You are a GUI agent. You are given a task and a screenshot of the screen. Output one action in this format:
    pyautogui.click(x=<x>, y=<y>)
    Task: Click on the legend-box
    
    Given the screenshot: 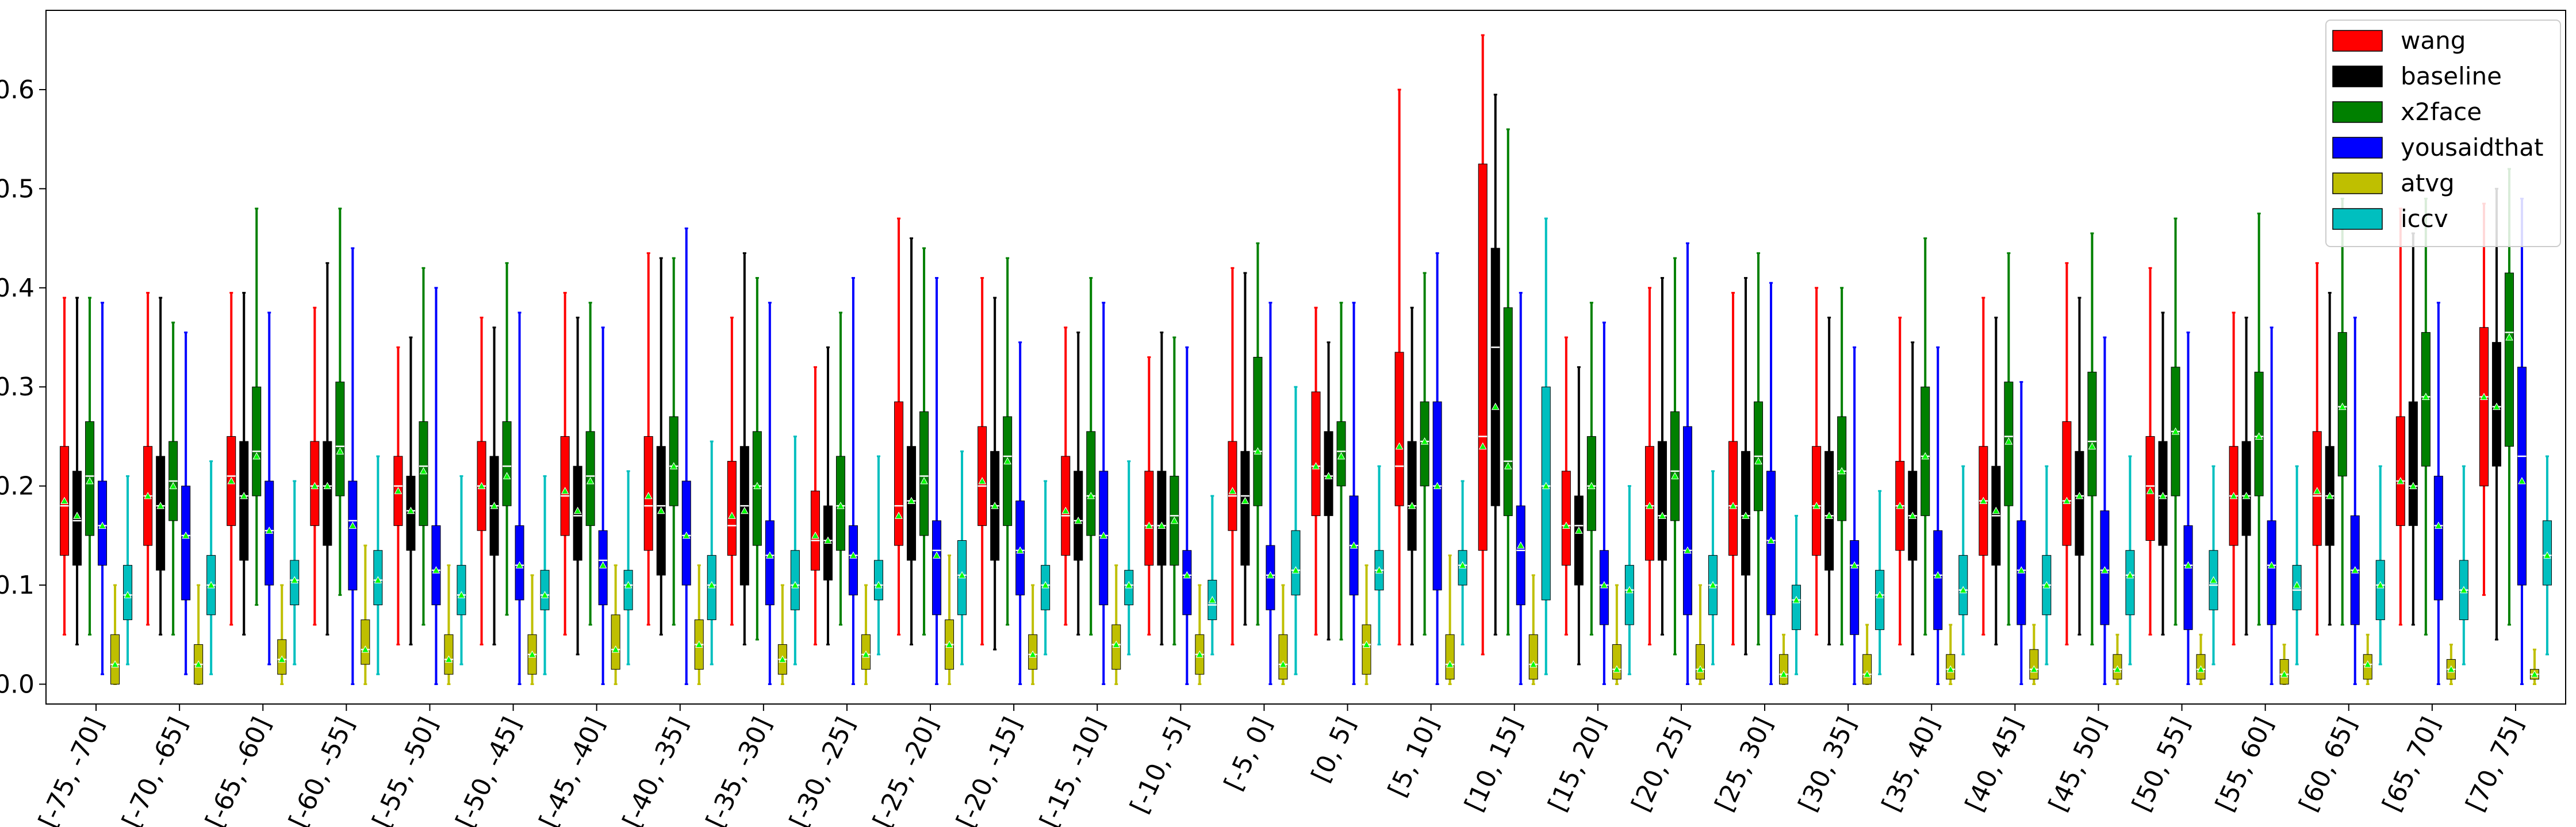 What is the action you would take?
    pyautogui.click(x=2443, y=133)
    